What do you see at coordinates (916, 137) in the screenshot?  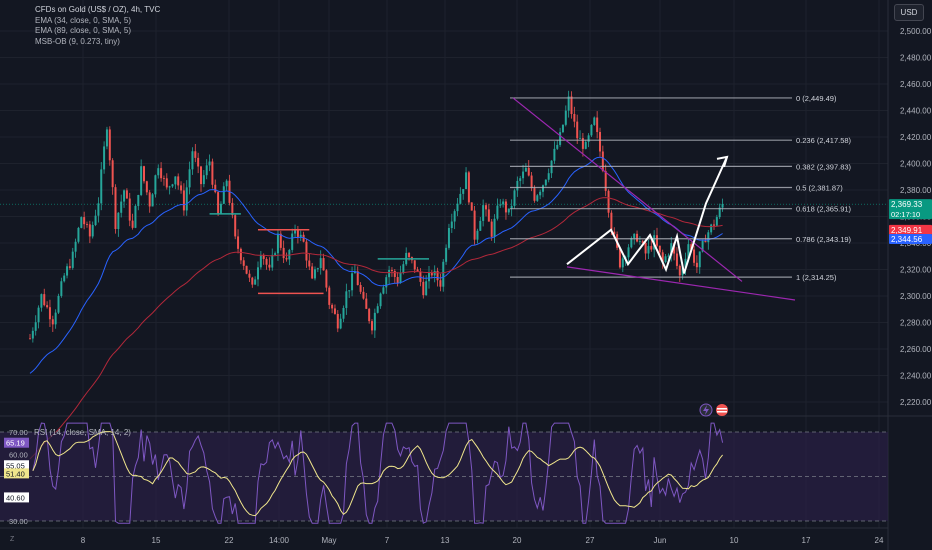 I see `price-tick-label: 2,420.00` at bounding box center [916, 137].